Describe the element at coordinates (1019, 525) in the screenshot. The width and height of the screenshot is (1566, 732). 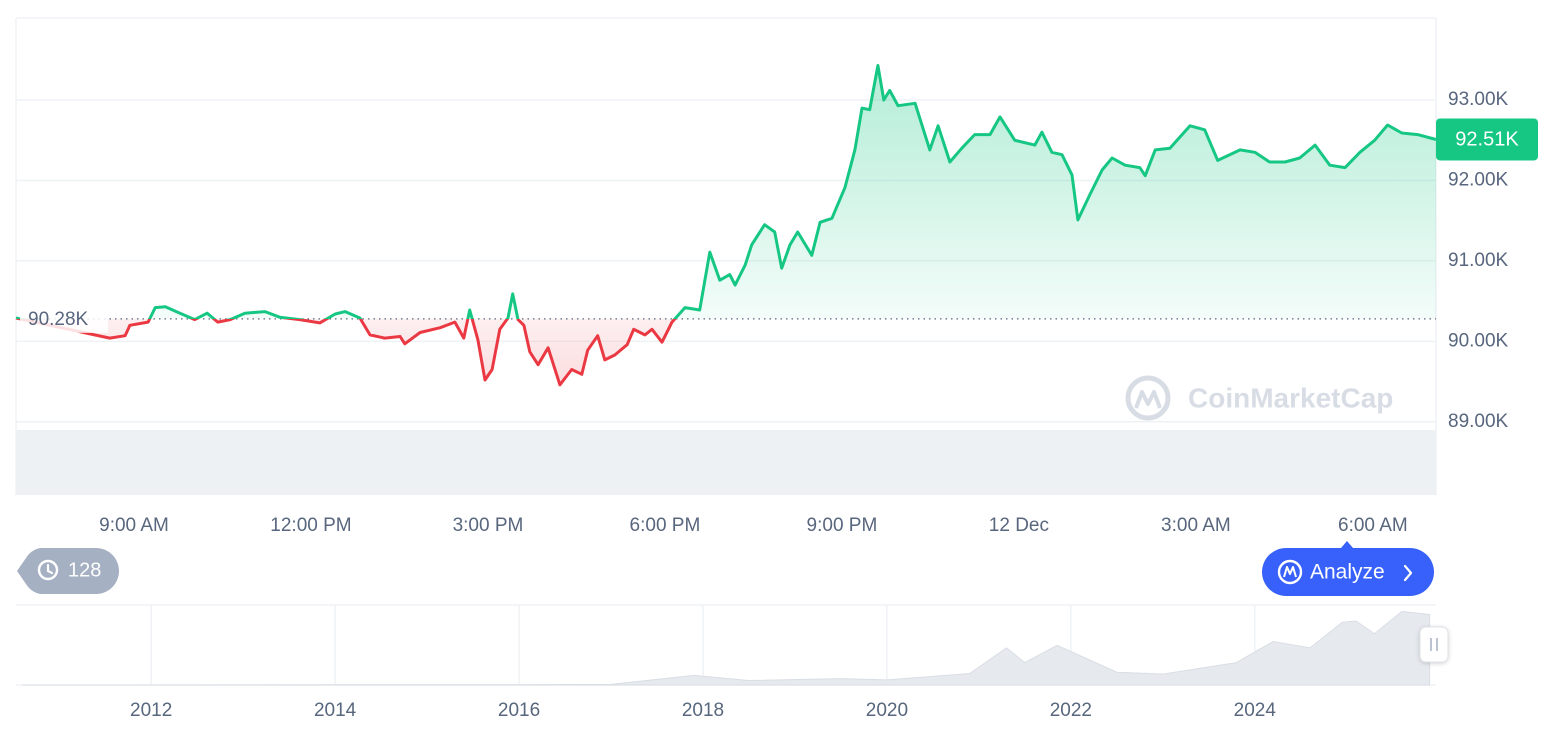
I see `x-tick-label: 12 Dec` at that location.